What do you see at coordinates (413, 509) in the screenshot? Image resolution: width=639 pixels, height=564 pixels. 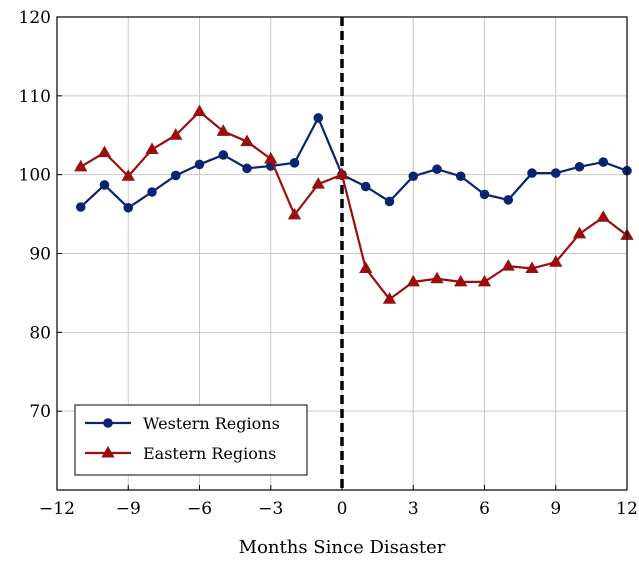 I see `x-tick-label: 3` at bounding box center [413, 509].